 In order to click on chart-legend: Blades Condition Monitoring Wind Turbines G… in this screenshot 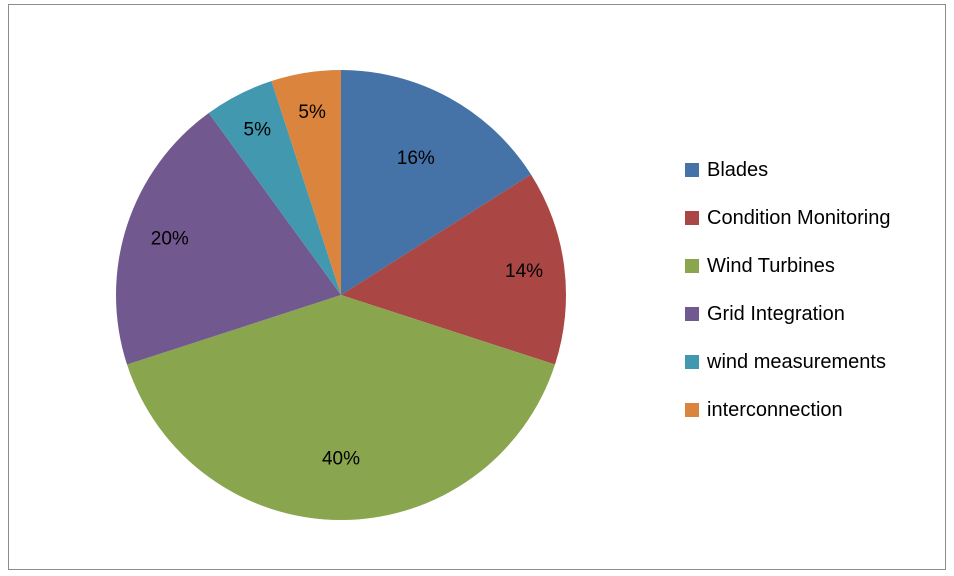, I will do `click(787, 302)`.